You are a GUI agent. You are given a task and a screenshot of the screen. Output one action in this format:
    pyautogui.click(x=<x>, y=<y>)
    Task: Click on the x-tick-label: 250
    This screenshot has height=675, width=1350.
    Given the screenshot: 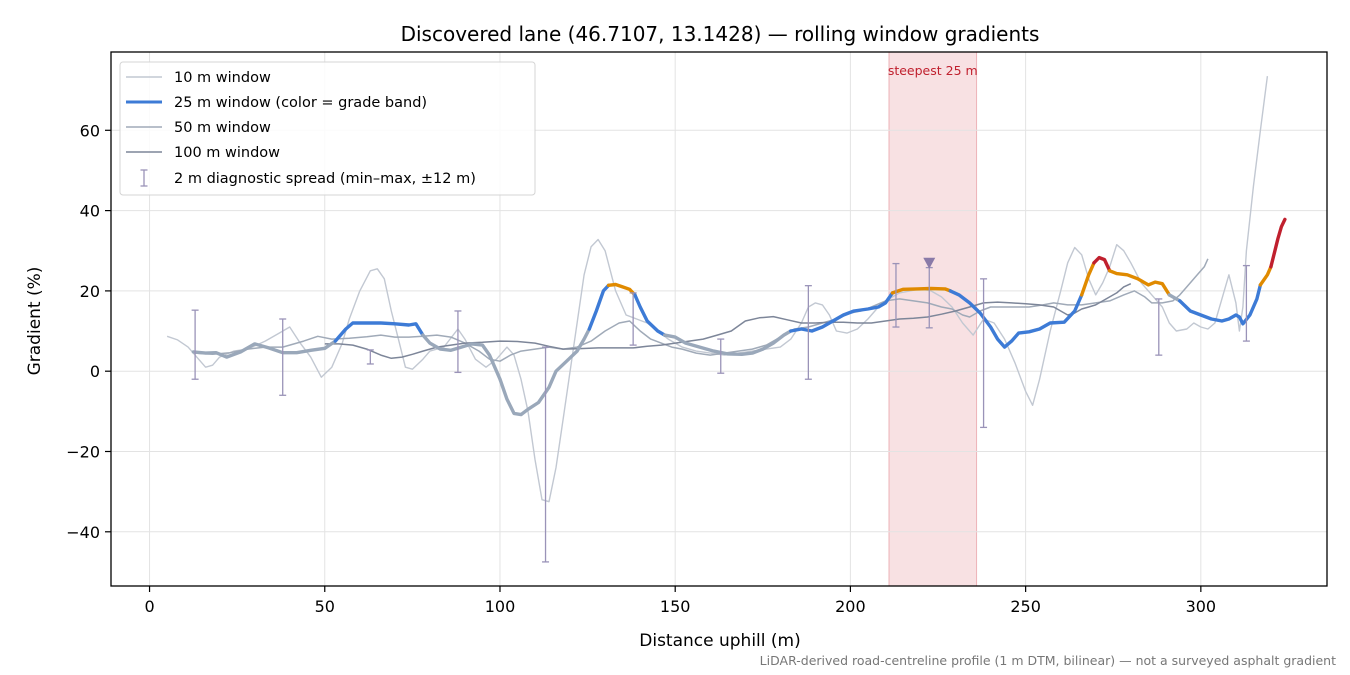 What is the action you would take?
    pyautogui.click(x=1025, y=606)
    